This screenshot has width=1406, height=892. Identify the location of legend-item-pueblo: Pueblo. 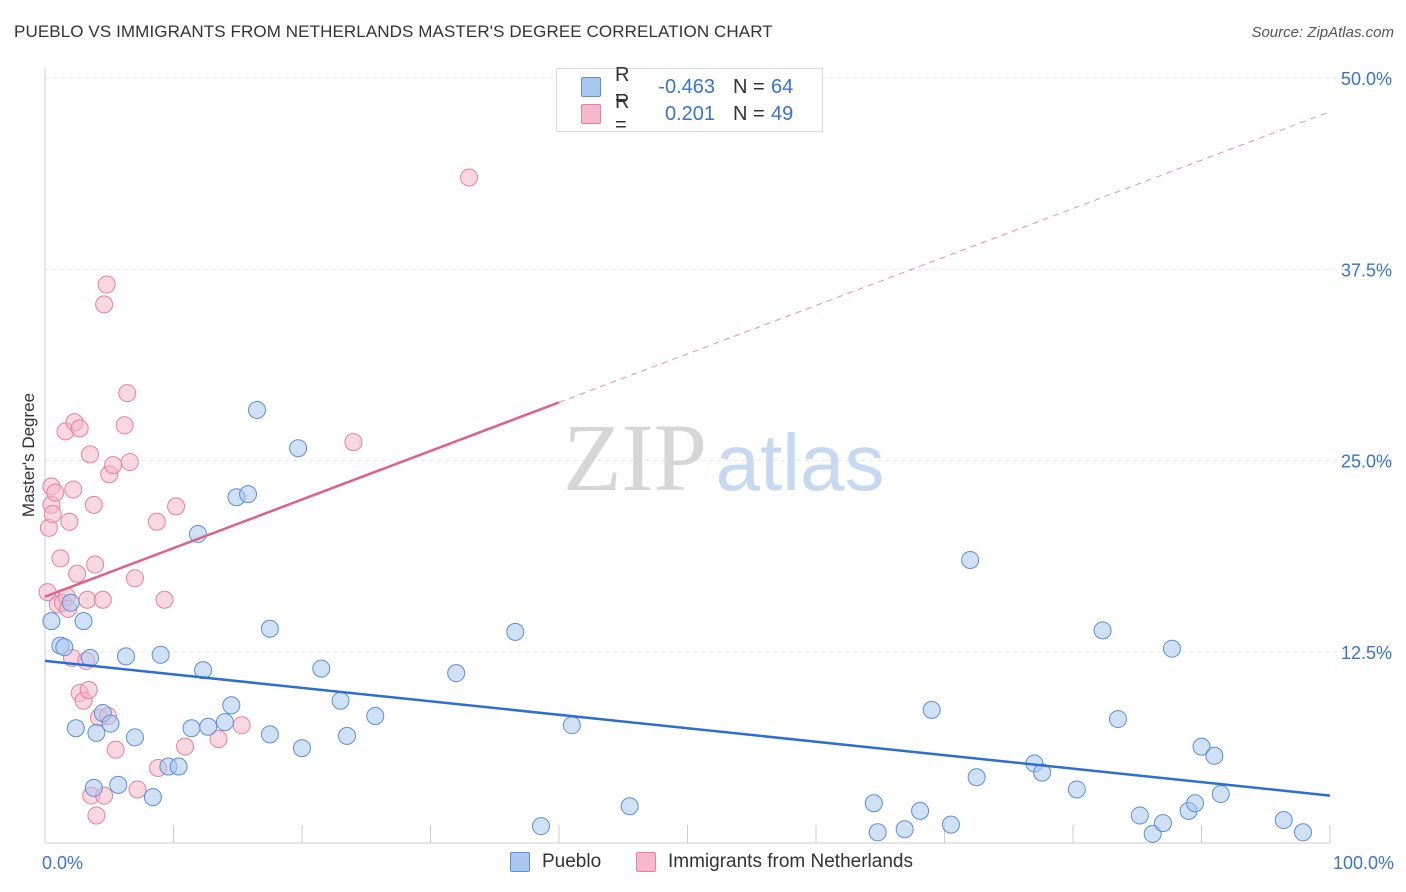
(555, 862).